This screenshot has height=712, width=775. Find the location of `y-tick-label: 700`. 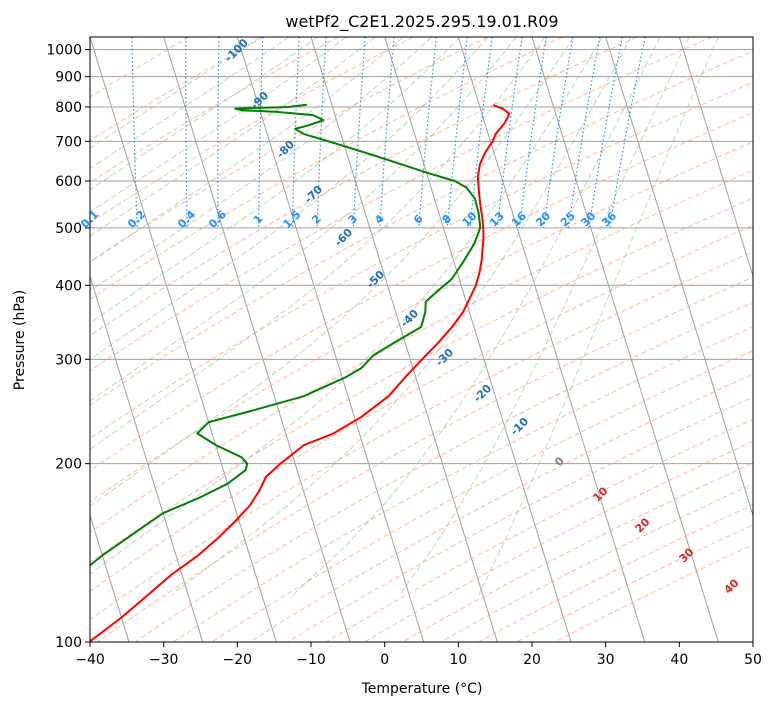

y-tick-label: 700 is located at coordinates (68, 142).